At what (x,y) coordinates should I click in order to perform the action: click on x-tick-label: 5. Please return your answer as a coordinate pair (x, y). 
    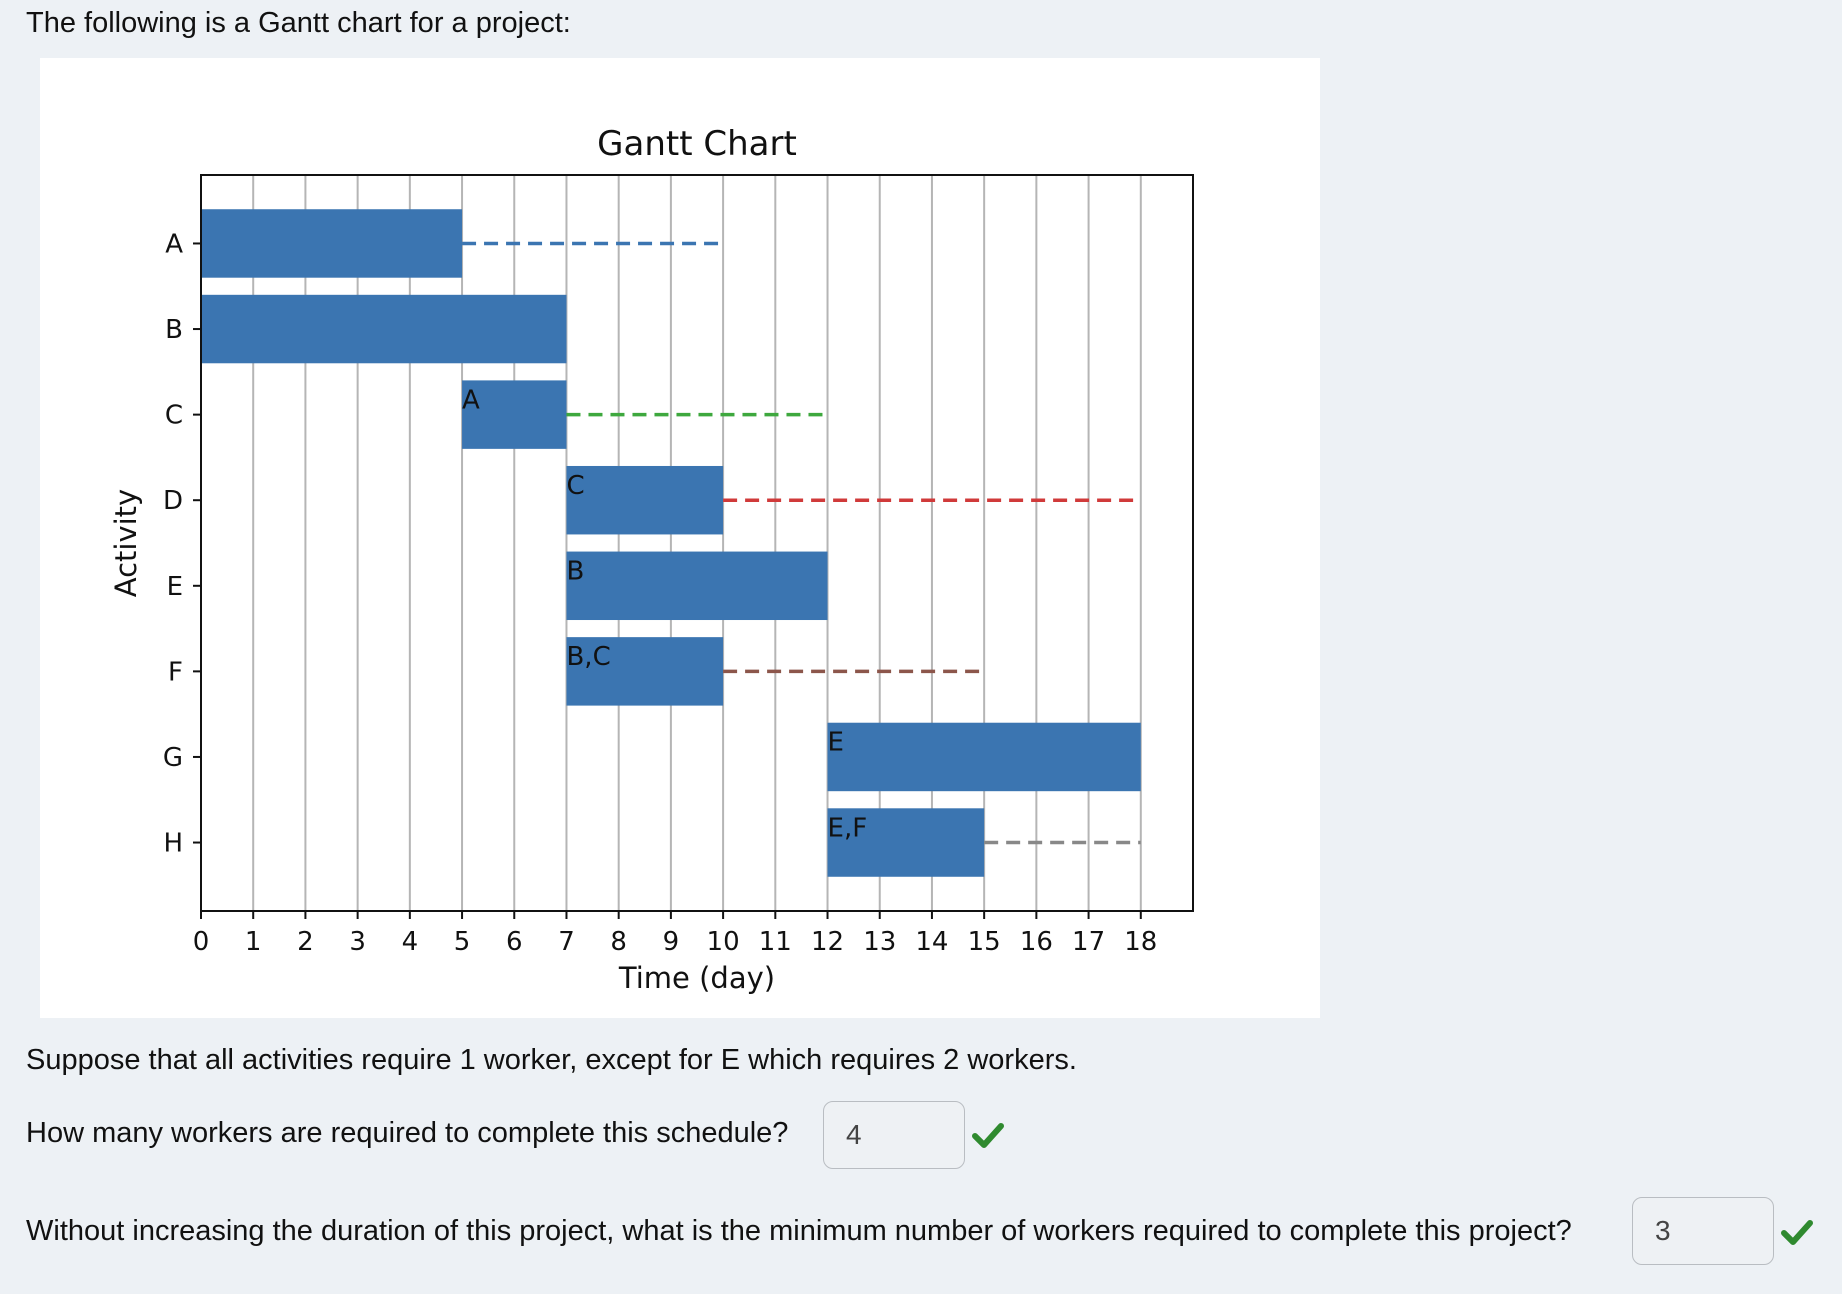
    Looking at the image, I should click on (462, 942).